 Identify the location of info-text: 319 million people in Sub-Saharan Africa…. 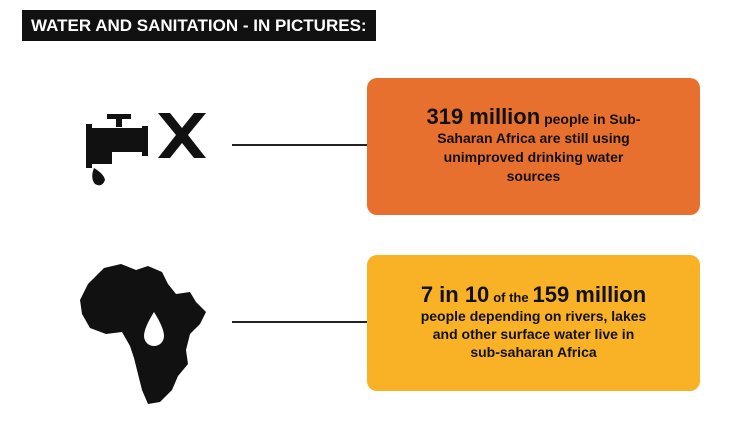
(533, 145).